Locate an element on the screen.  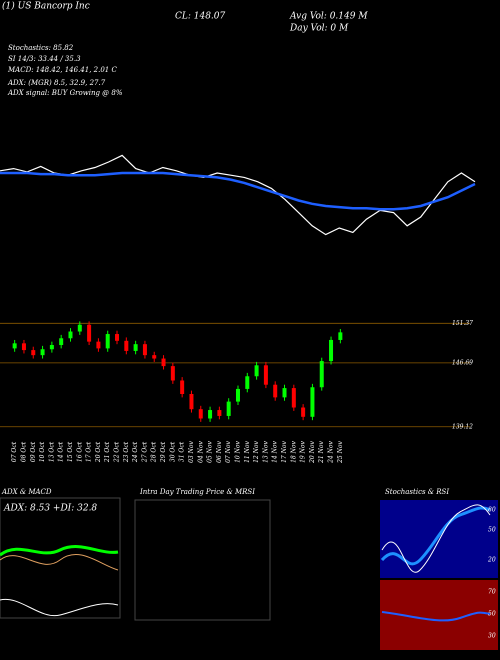
x-tick-label: 07 Oct is located at coordinates (14, 451).